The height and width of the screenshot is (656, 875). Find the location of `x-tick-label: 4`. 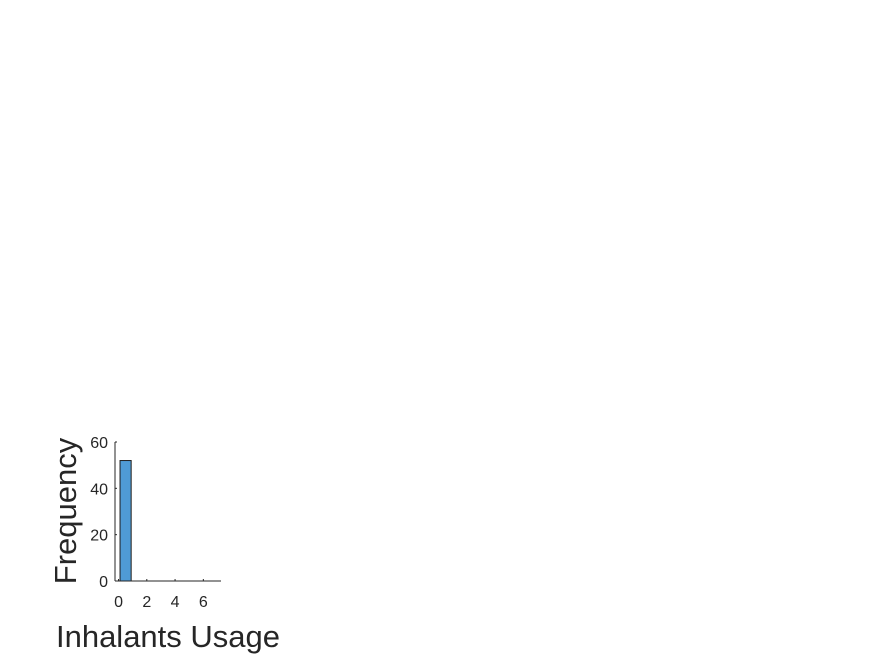

x-tick-label: 4 is located at coordinates (175, 602).